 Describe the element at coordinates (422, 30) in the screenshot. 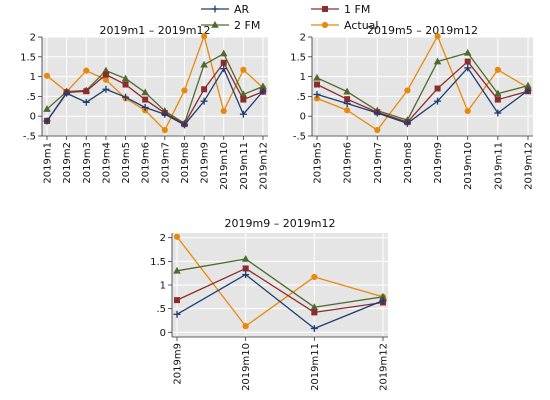

I see `chart-title: 2019m5 – 2019m12` at that location.